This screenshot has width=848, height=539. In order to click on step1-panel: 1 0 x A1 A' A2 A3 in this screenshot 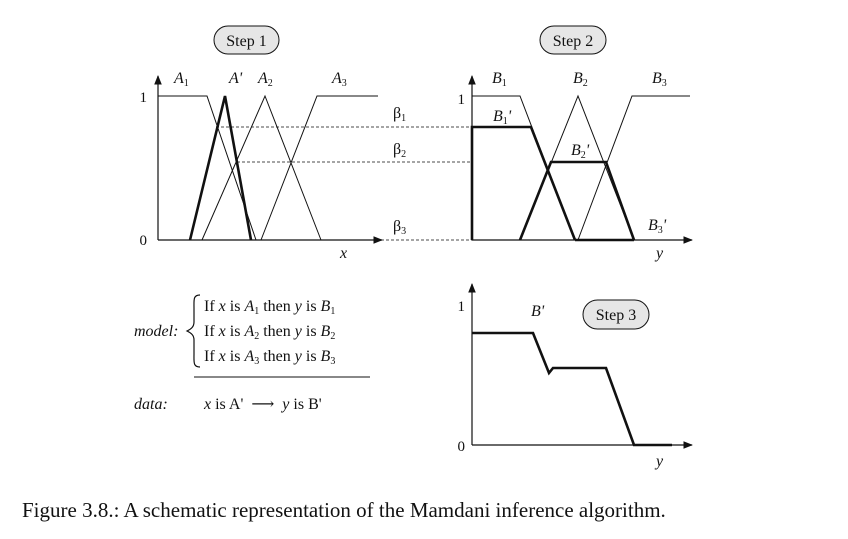, I will do `click(261, 166)`.